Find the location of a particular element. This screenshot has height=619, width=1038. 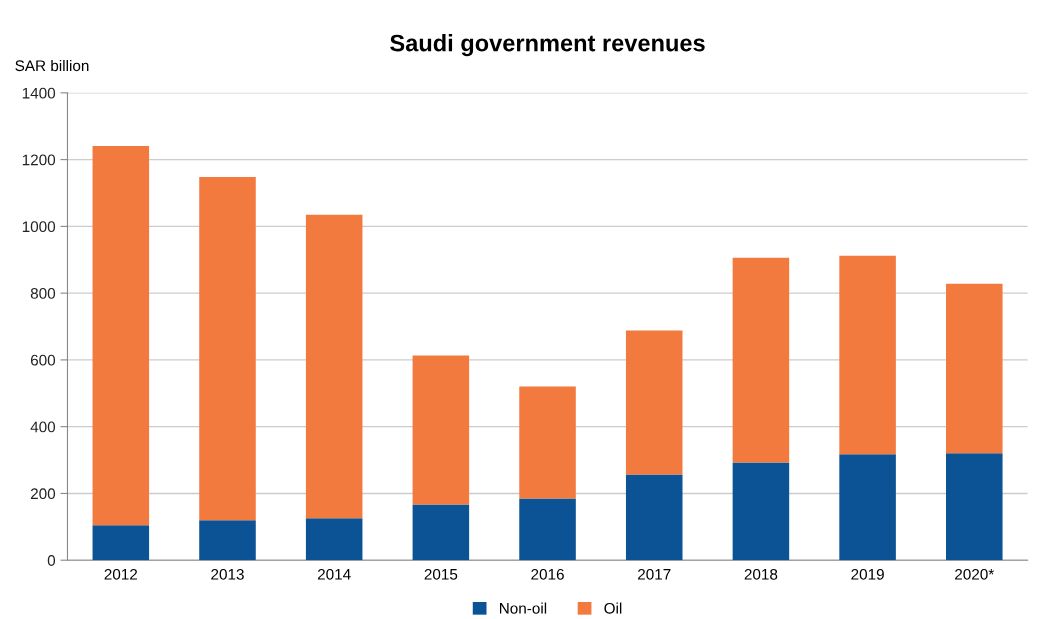

x-tick-label: 2020* is located at coordinates (975, 574).